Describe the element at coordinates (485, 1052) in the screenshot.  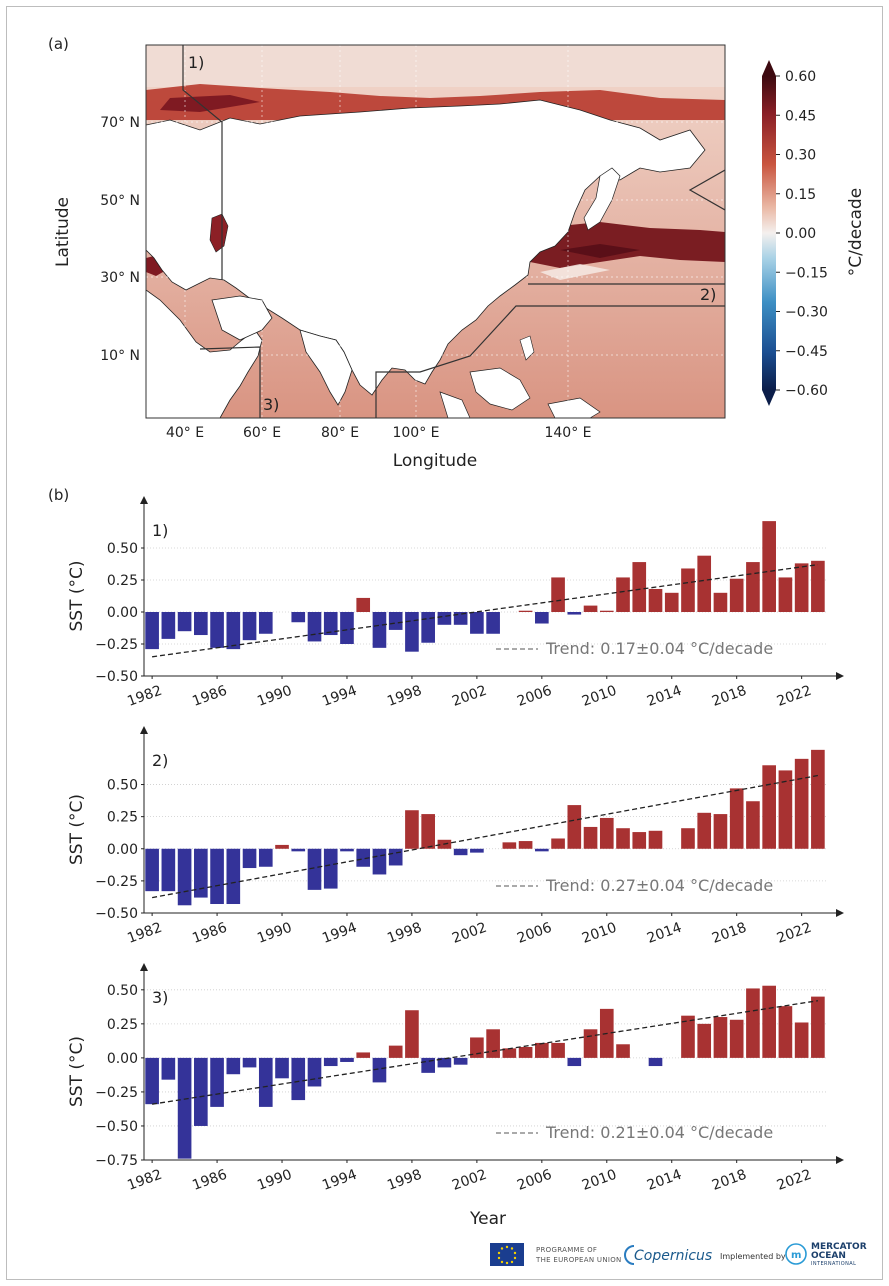
I see `trend-line` at that location.